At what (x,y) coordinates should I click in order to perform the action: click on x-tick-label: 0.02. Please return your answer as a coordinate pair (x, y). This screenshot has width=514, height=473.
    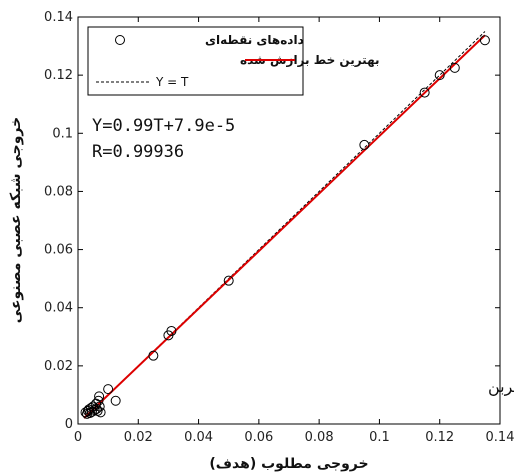
    Looking at the image, I should click on (138, 437).